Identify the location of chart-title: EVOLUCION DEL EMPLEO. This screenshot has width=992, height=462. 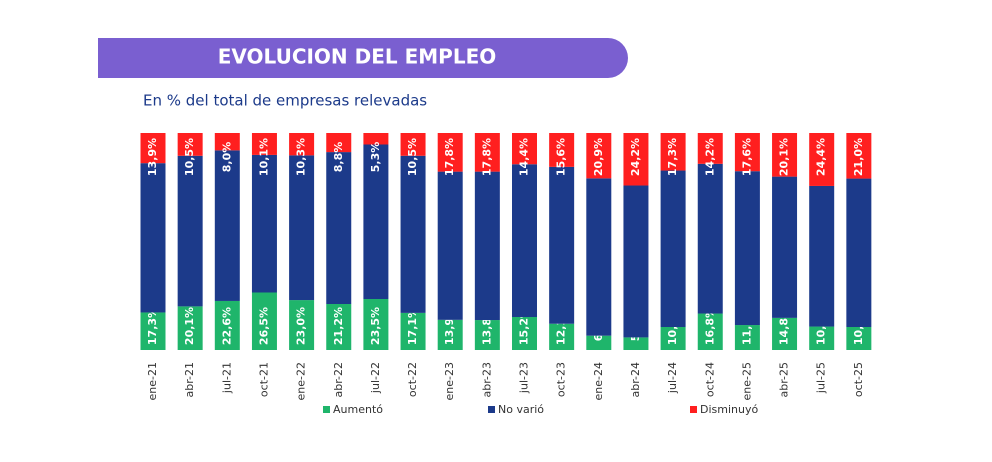
(357, 57).